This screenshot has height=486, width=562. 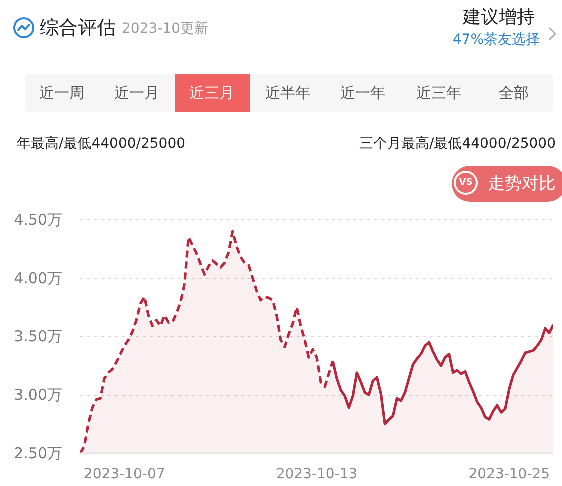 I want to click on y-tick-label: 3.00万, so click(x=38, y=395).